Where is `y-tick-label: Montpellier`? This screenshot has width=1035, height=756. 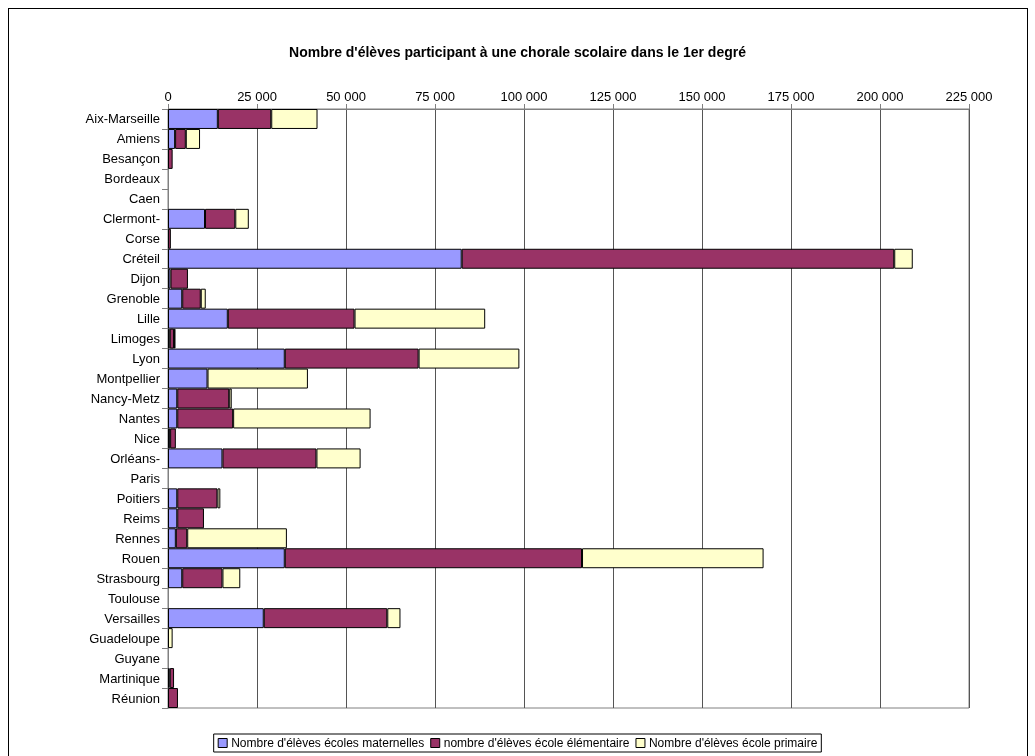
y-tick-label: Montpellier is located at coordinates (128, 379).